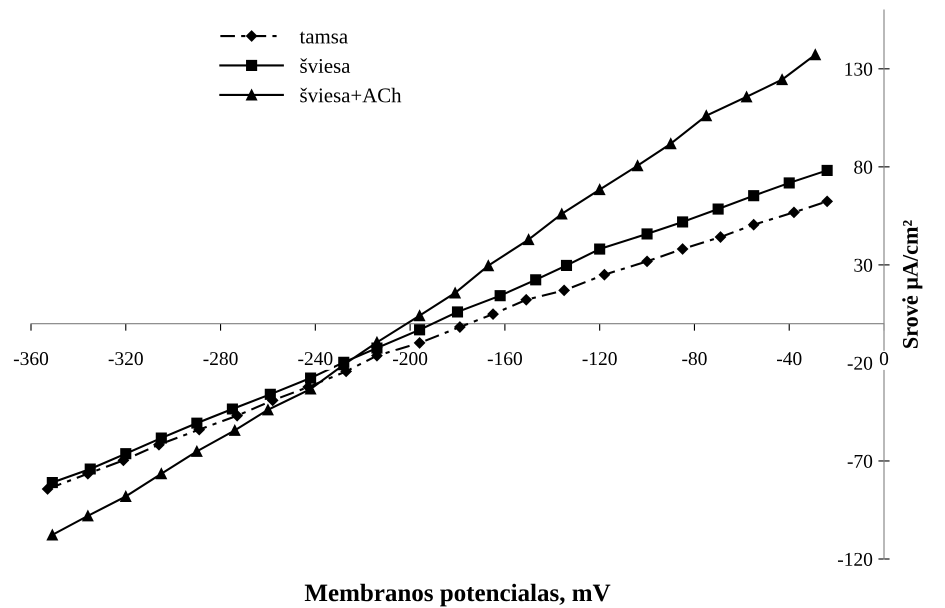 The image size is (945, 608). I want to click on y-tick-label: -70, so click(860, 461).